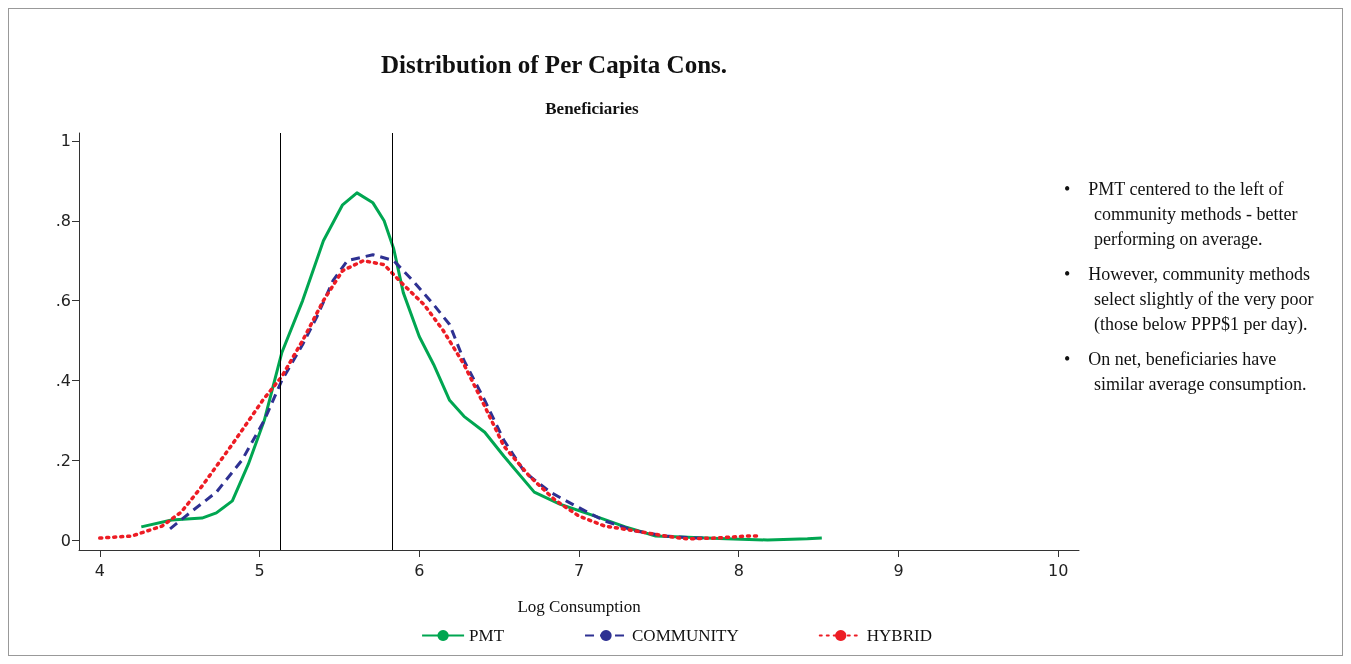 Image resolution: width=1351 pixels, height=664 pixels. I want to click on annotation: • On net, beneficiaries have similar average consumption., so click(1186, 372).